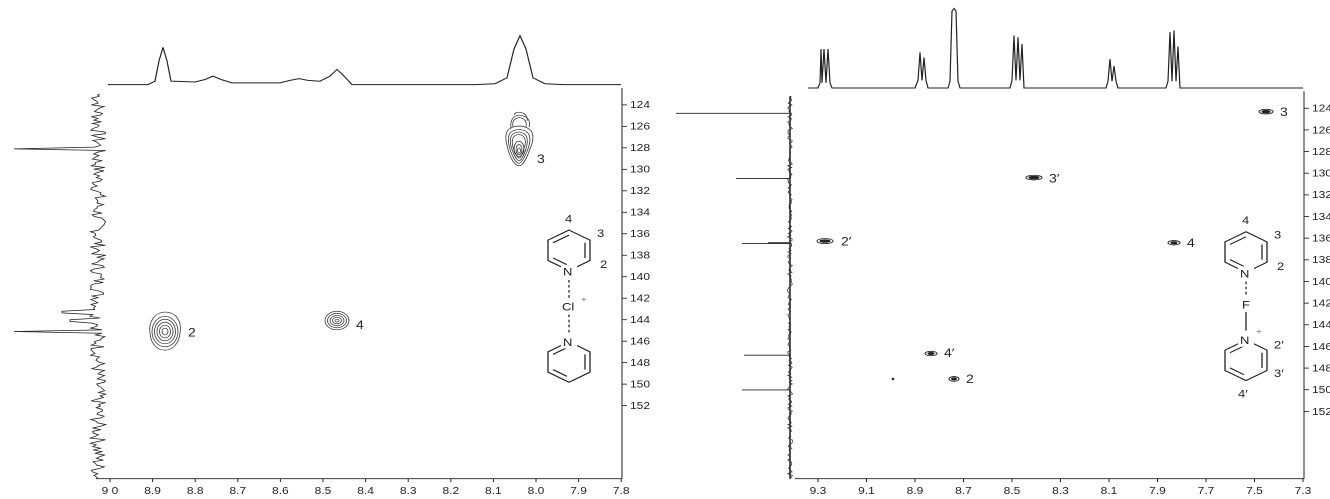  Describe the element at coordinates (519, 139) in the screenshot. I see `left-peak-3-contour` at that location.